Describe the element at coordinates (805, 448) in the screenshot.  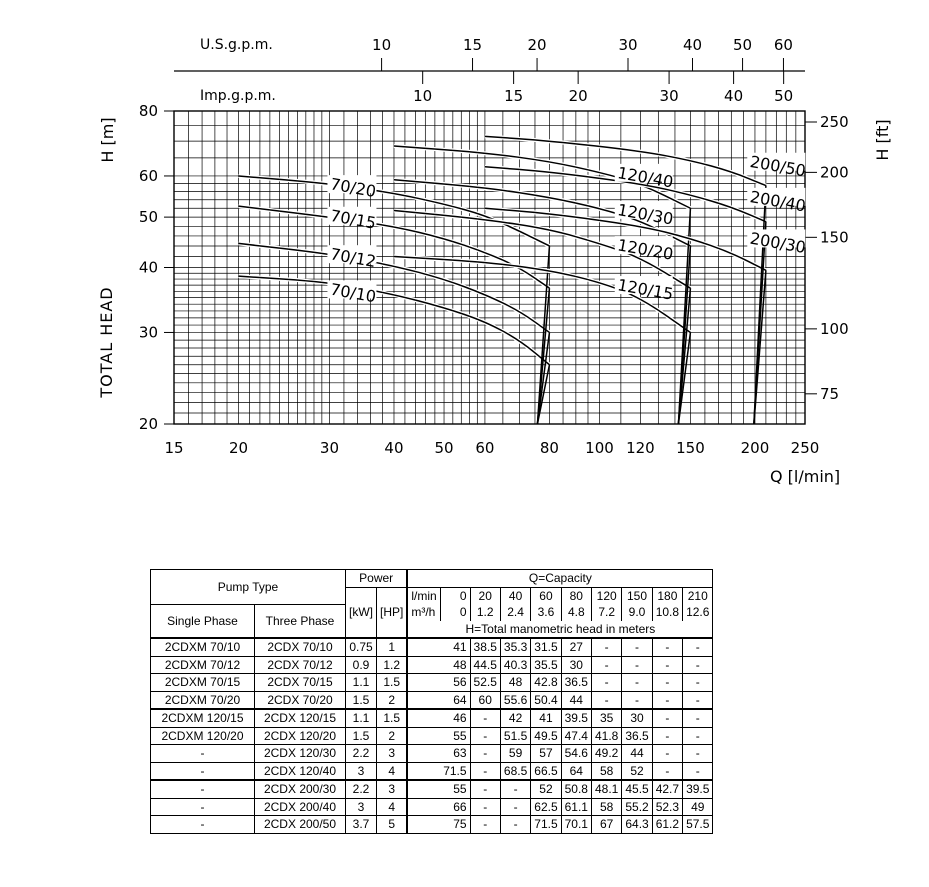
I see `x-tick-label: 250` at that location.